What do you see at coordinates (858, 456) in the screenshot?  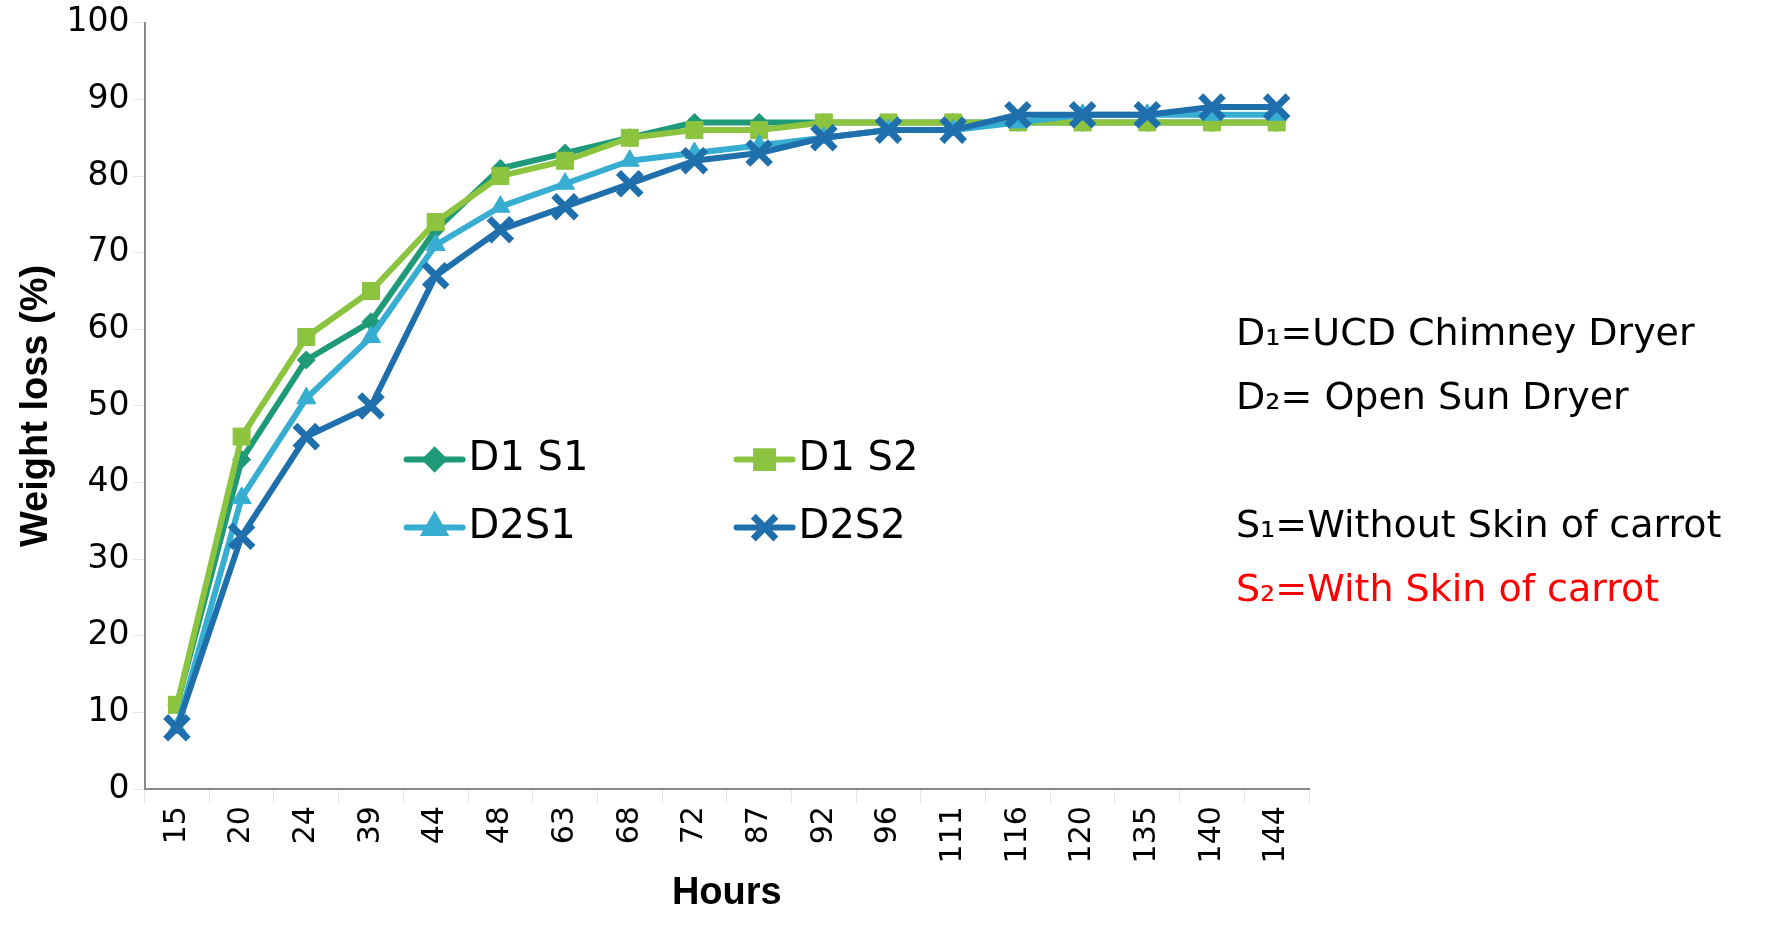 I see `legend-label: D1 S2` at bounding box center [858, 456].